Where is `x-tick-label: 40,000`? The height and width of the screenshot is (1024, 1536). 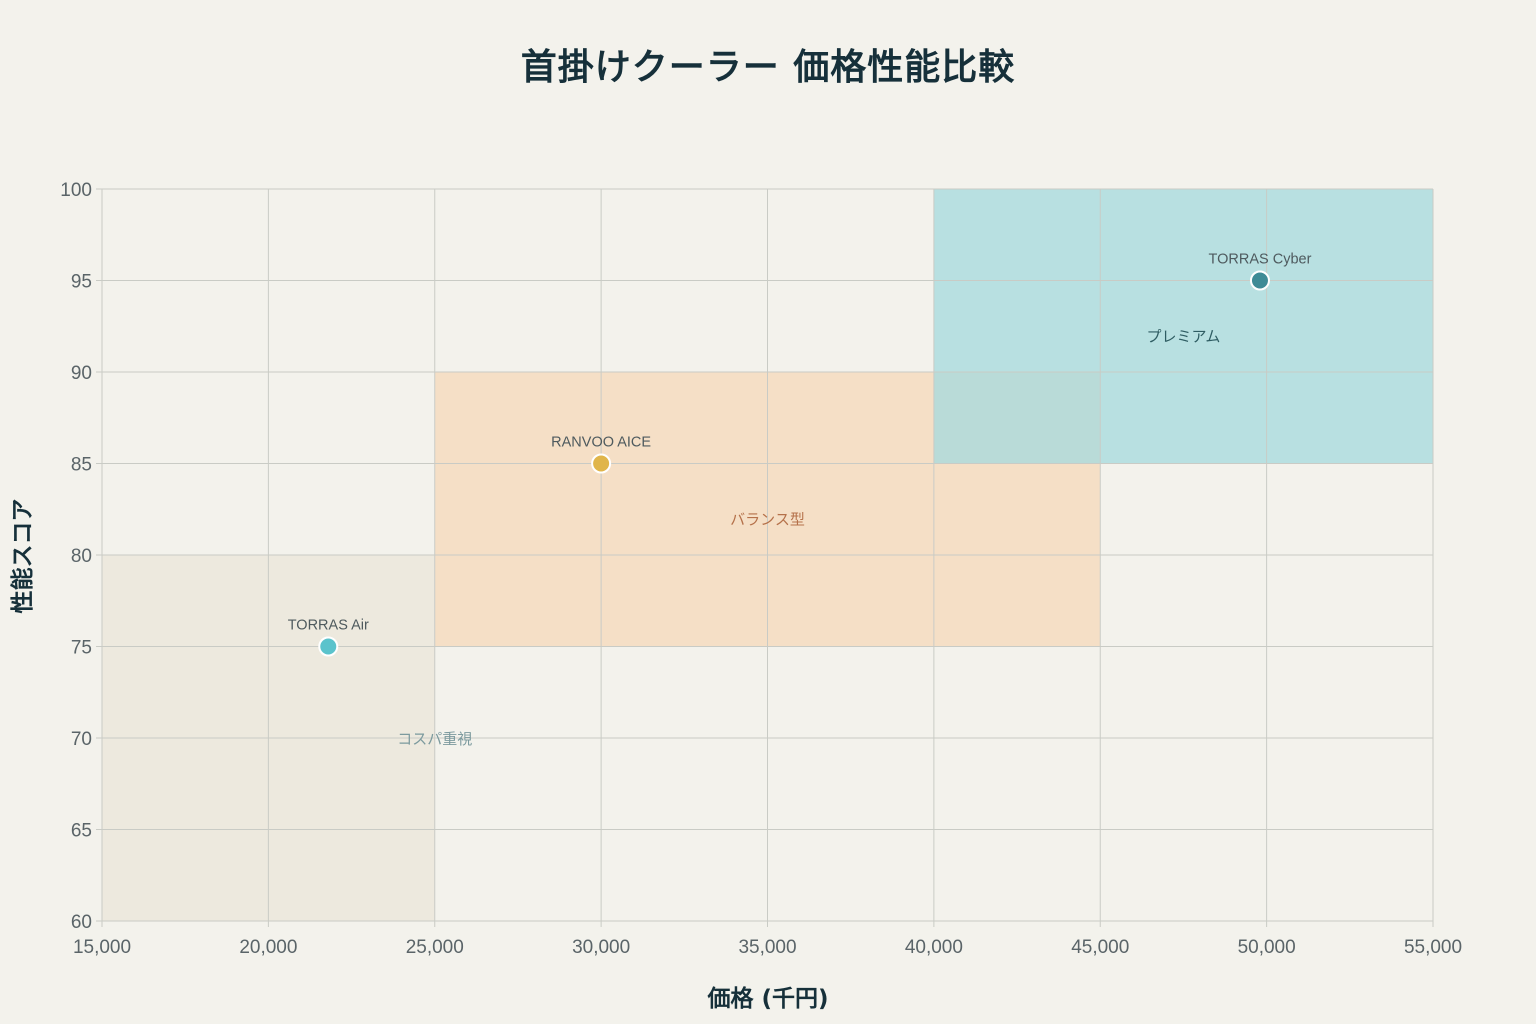
x-tick-label: 40,000 is located at coordinates (934, 947).